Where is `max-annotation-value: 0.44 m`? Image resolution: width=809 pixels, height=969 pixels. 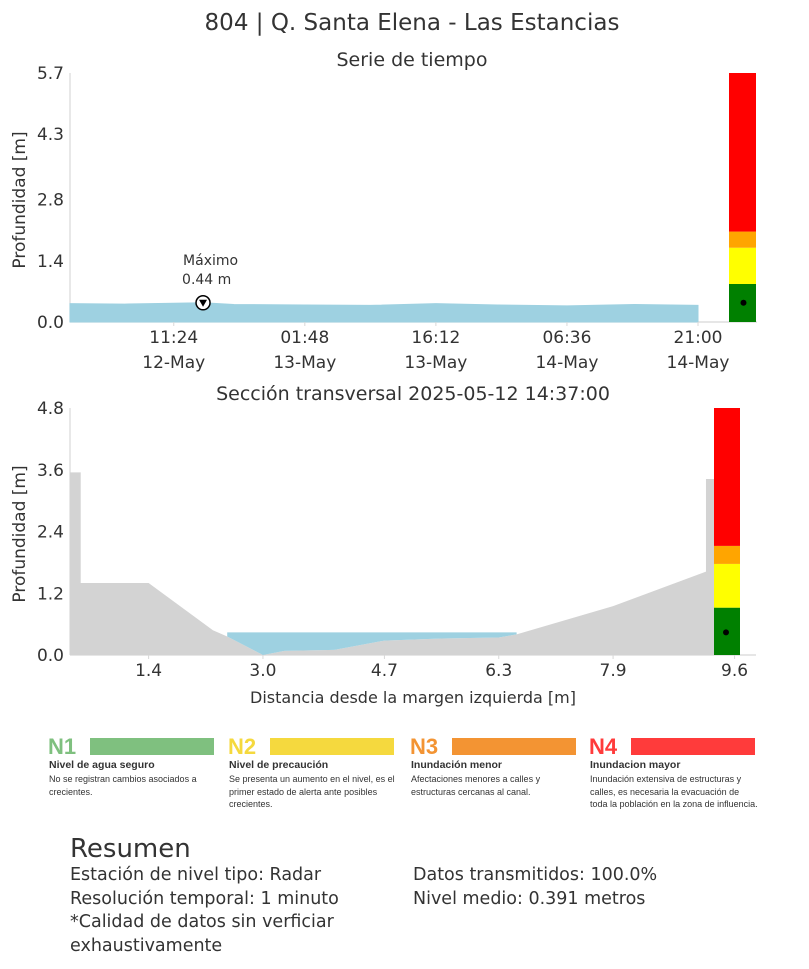
max-annotation-value: 0.44 m is located at coordinates (206, 280).